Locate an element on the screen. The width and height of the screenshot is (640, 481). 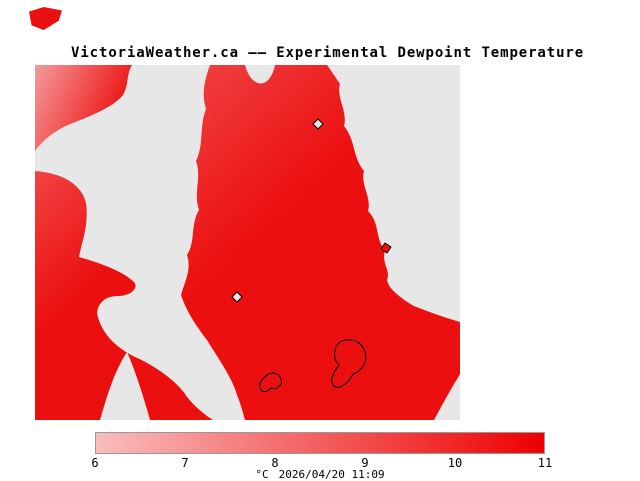
colorbar-gradient is located at coordinates (320, 443).